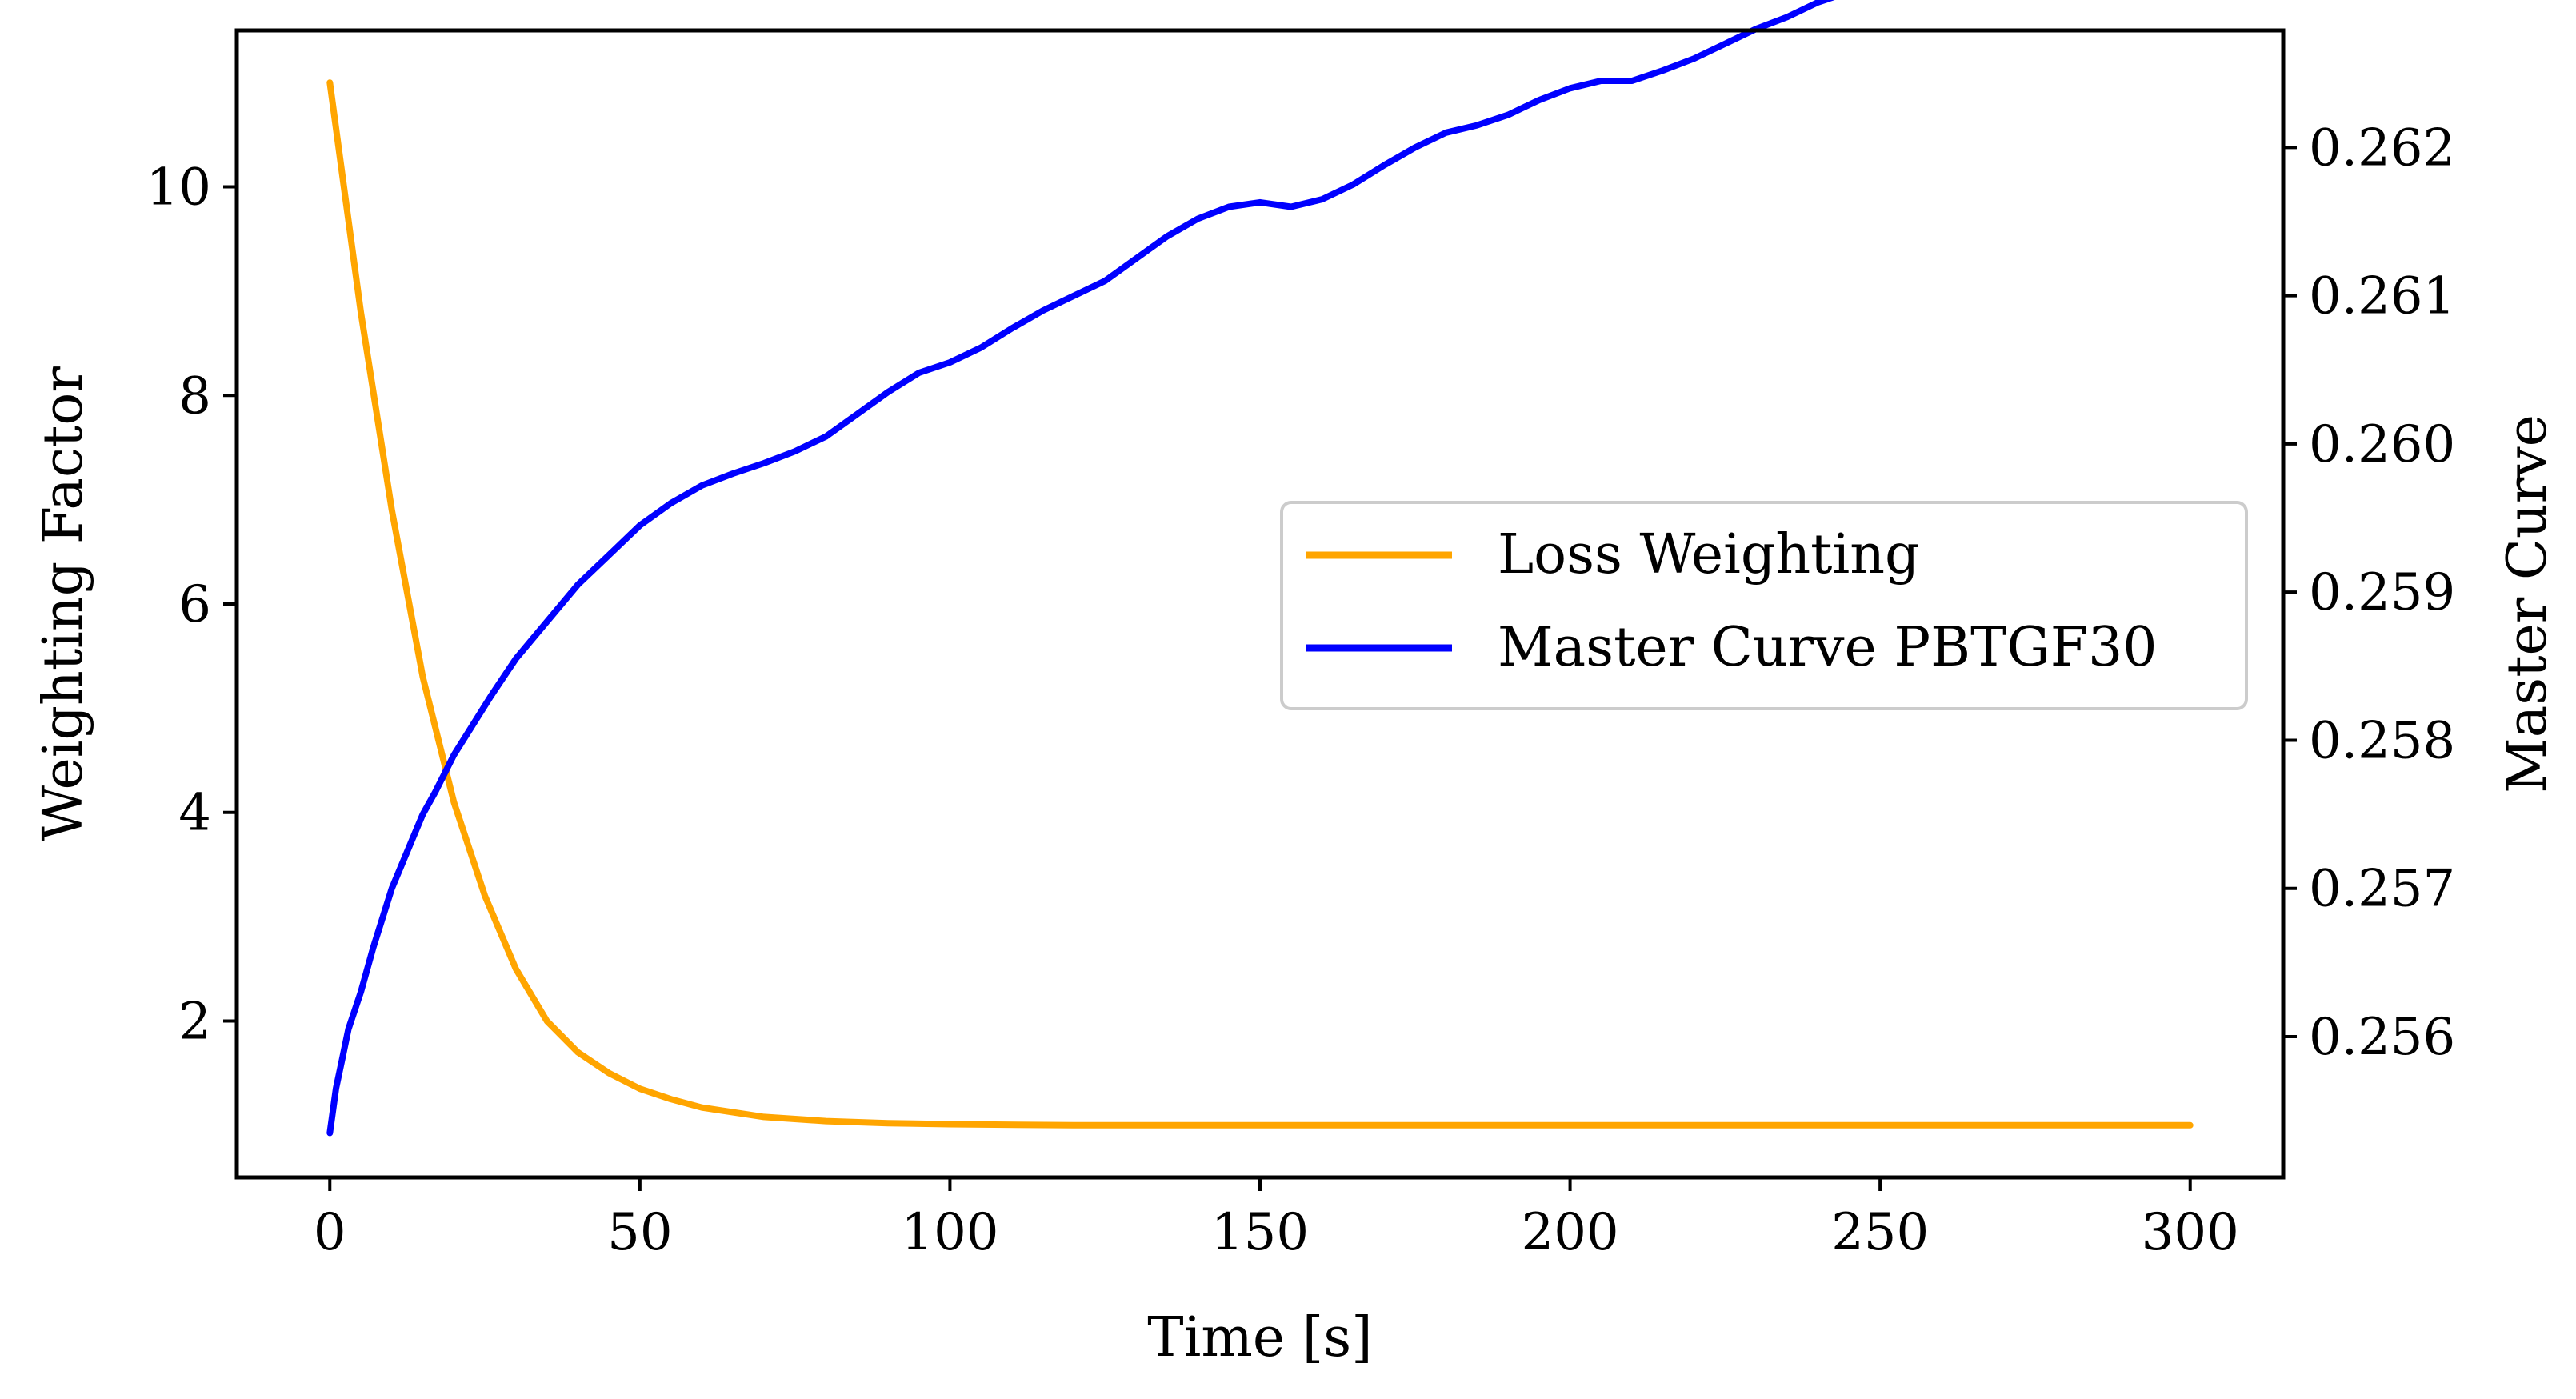 This screenshot has width=2576, height=1399. I want to click on y-left-tick-label: 4, so click(194, 813).